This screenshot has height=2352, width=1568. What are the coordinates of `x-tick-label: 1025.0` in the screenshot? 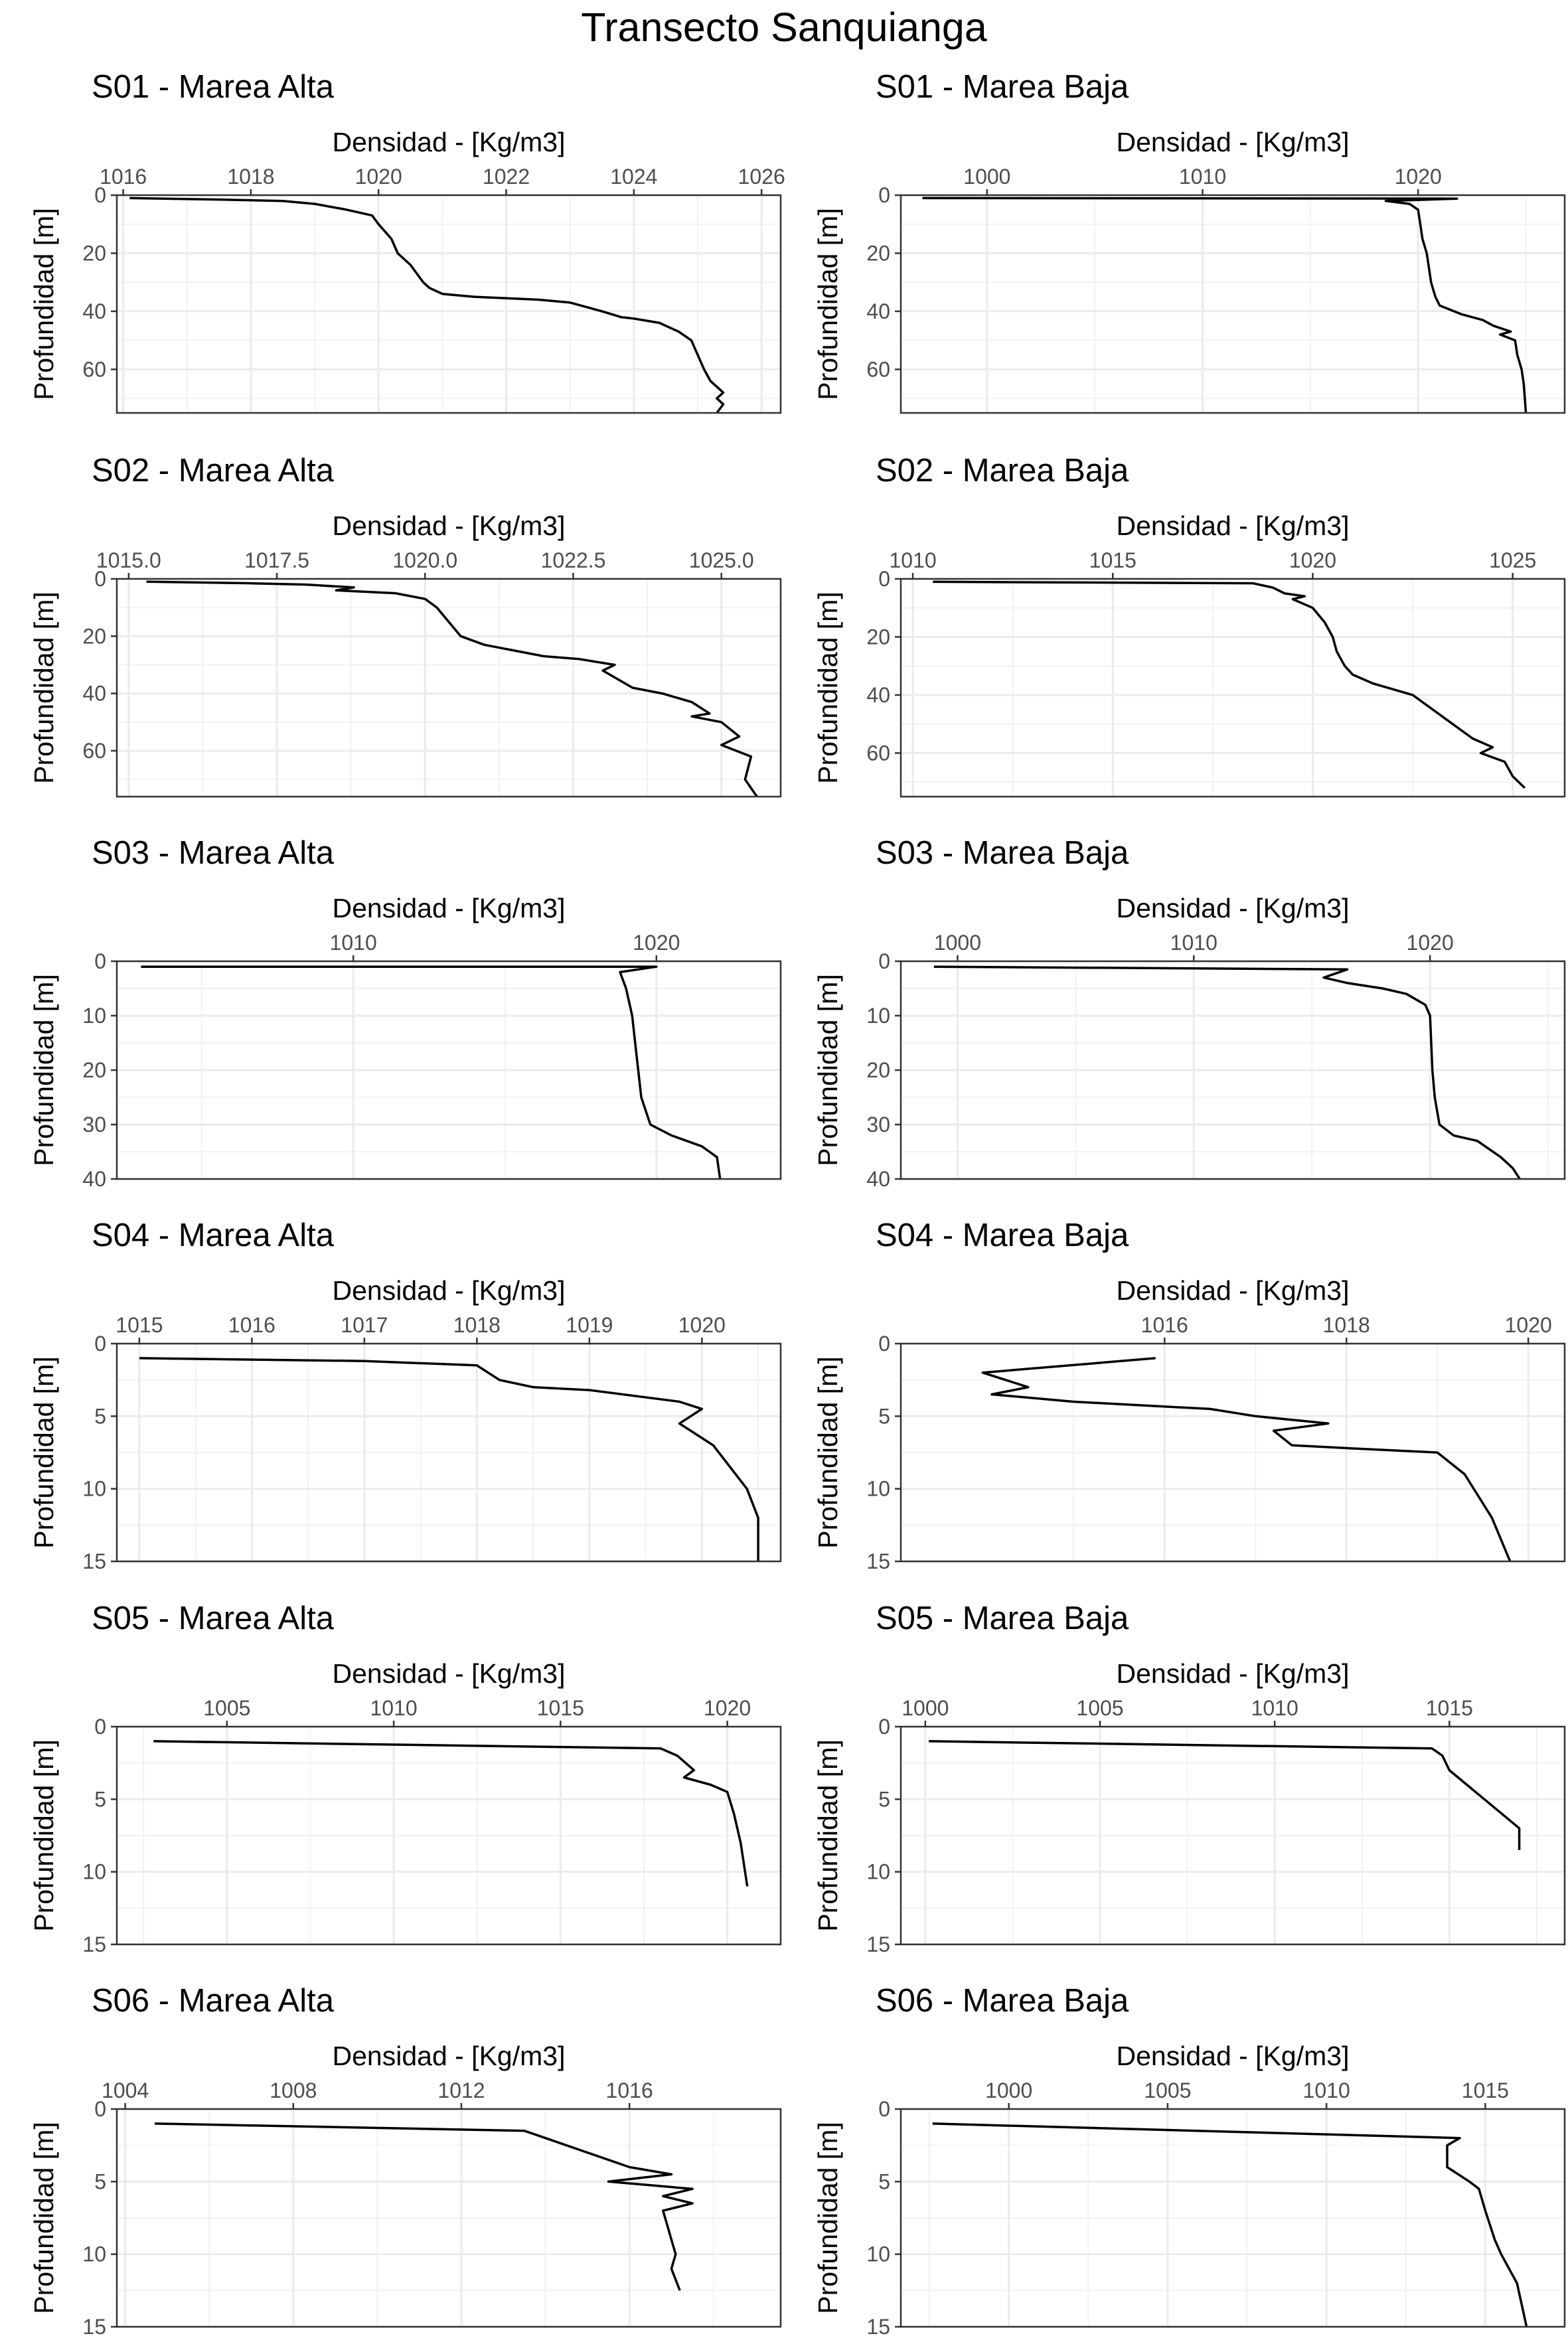 It's located at (722, 560).